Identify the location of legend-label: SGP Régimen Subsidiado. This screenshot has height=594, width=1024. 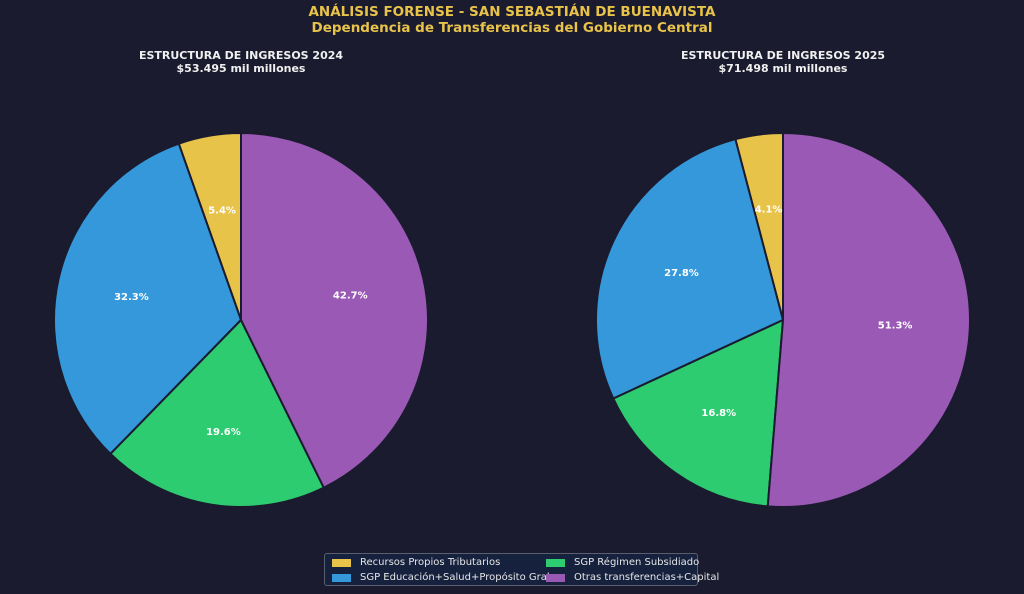
(637, 562).